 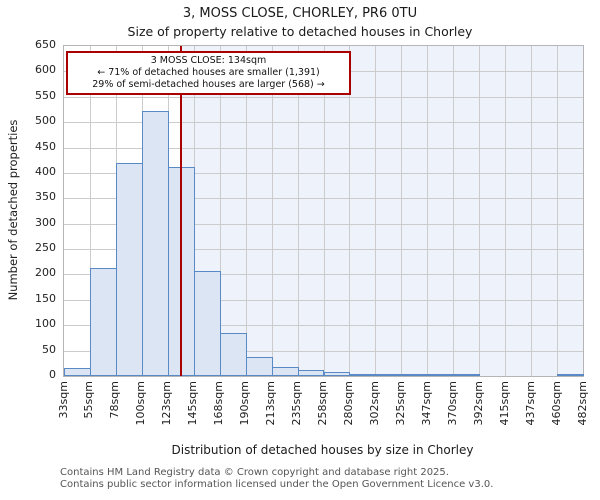 I want to click on x-tick-text: 258sqm, so click(x=322, y=403).